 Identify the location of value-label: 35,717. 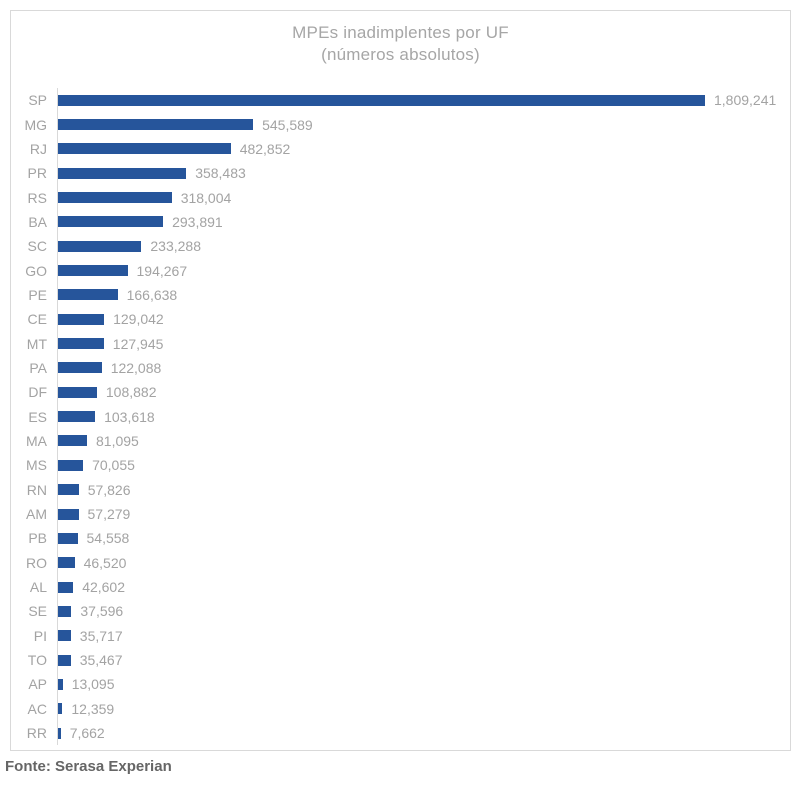
(101, 635).